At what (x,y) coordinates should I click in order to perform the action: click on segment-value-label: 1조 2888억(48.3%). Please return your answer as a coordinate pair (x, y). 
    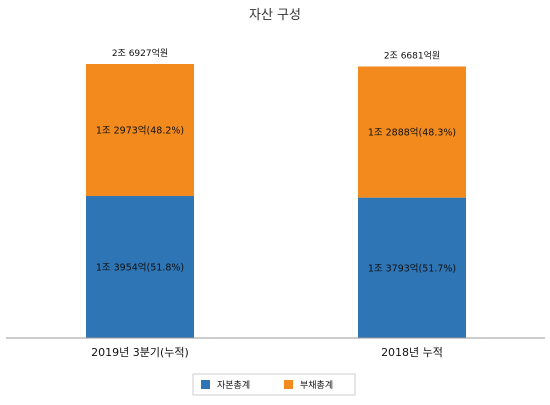
    Looking at the image, I should click on (412, 133).